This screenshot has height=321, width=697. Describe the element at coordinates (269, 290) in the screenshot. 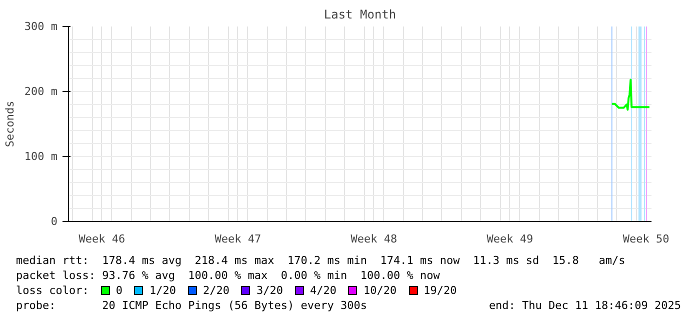

I see `legend-label: 3/20` at that location.